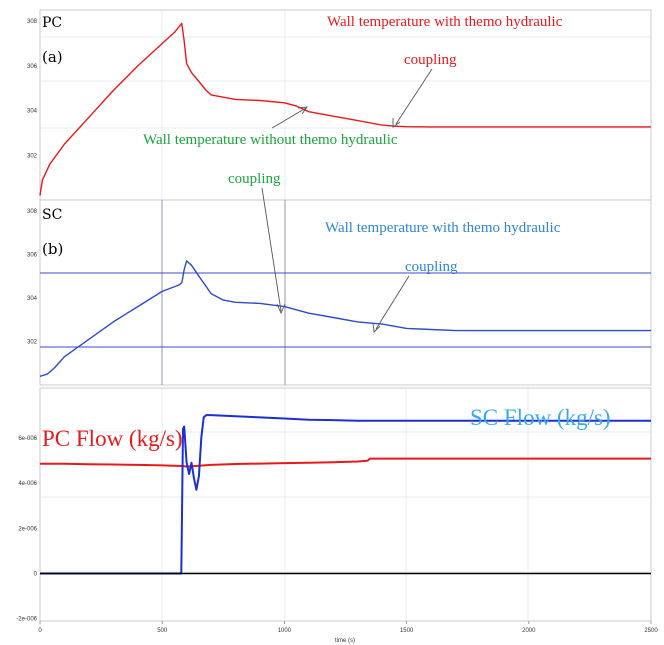  I want to click on y-ticks-pc: 302 304 306 308, so click(32, 89).